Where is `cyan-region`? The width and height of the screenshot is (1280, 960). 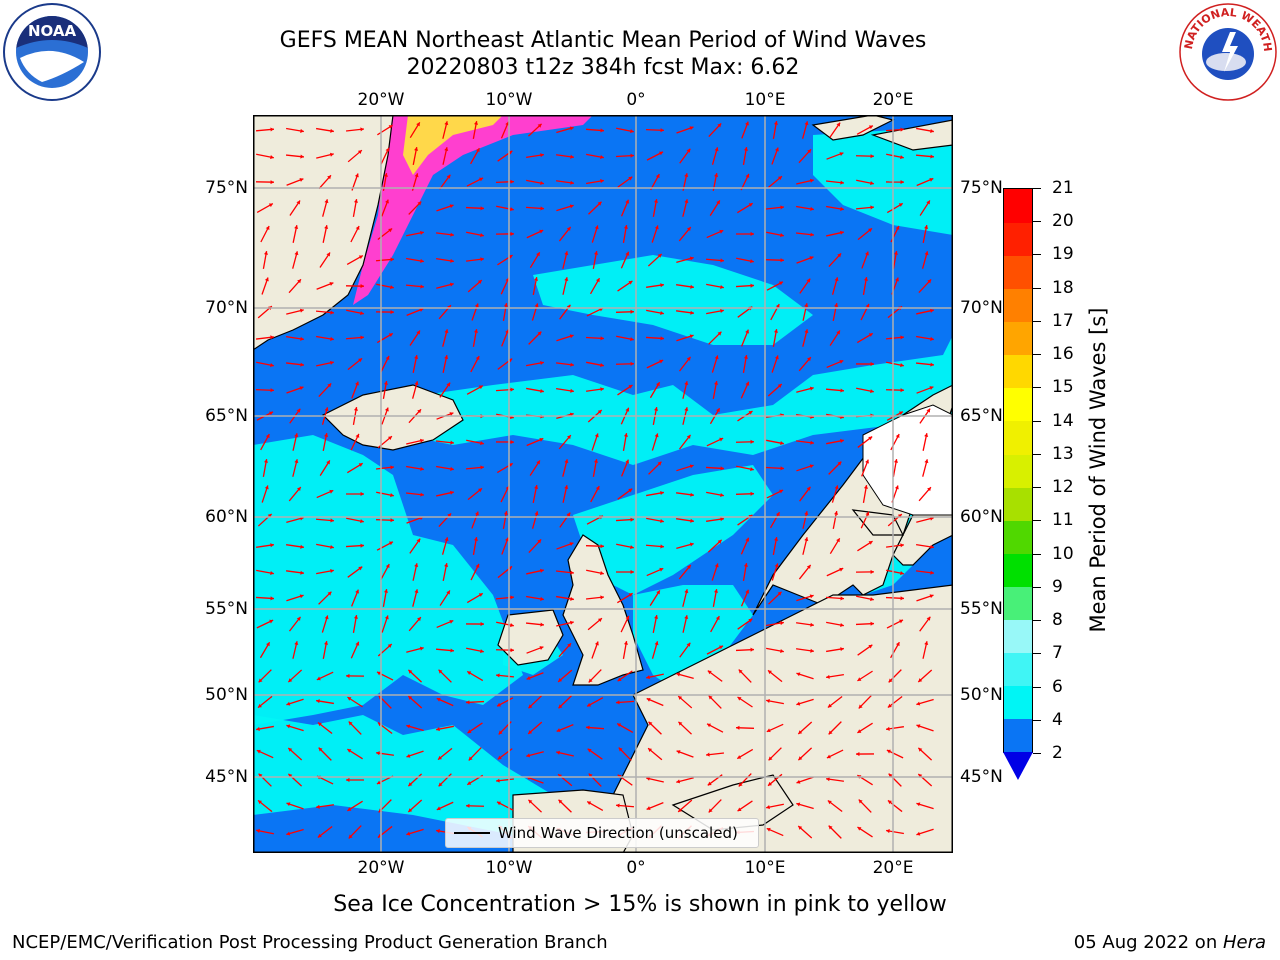 cyan-region is located at coordinates (673, 530).